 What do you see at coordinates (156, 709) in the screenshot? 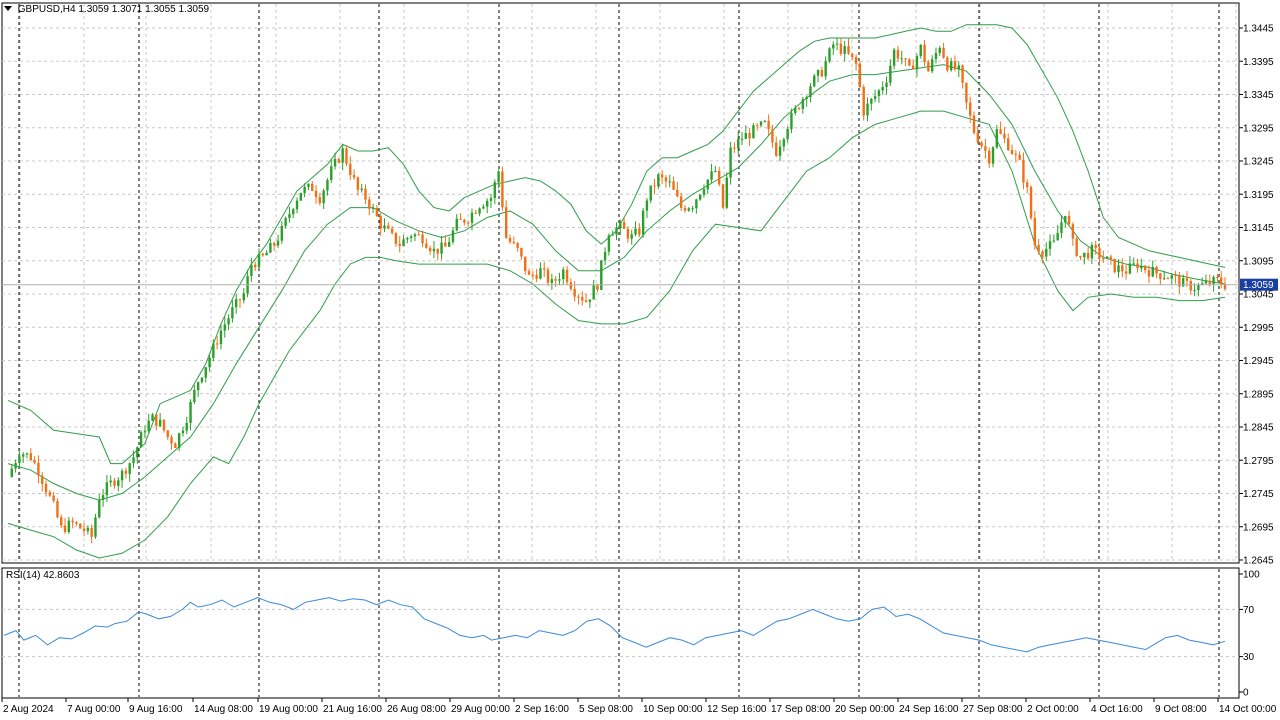
I see `x-tick-label: 9 Aug 16:00` at bounding box center [156, 709].